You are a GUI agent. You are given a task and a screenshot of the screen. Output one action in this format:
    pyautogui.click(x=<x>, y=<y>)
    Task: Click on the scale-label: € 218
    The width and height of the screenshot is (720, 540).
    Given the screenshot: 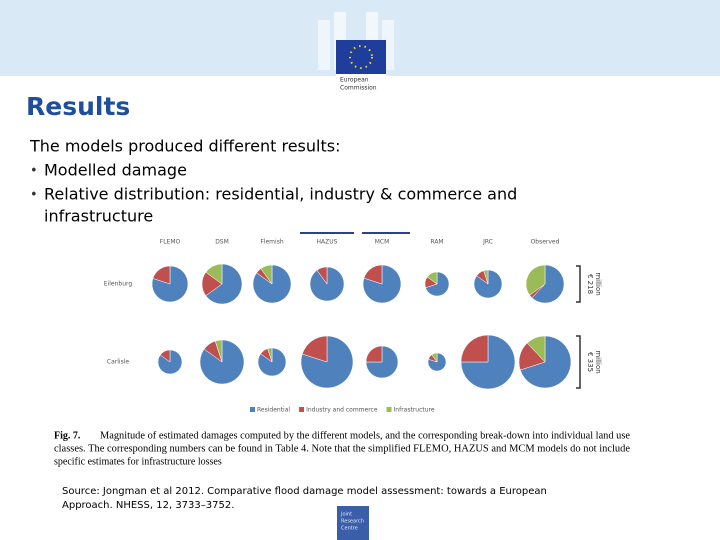 What is the action you would take?
    pyautogui.click(x=590, y=284)
    